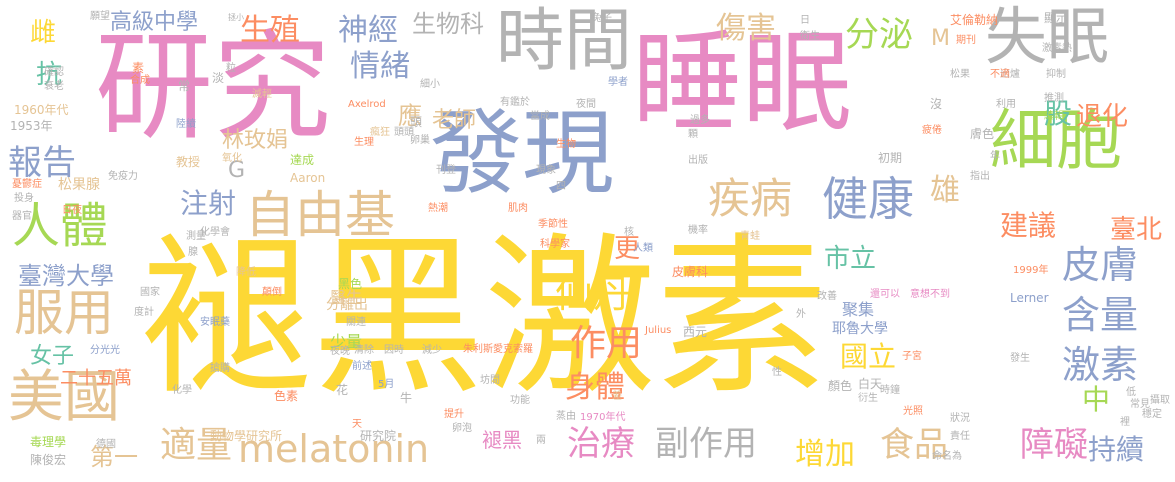 This screenshot has height=482, width=1175. What do you see at coordinates (746, 28) in the screenshot?
I see `word-harm: 傷害` at bounding box center [746, 28].